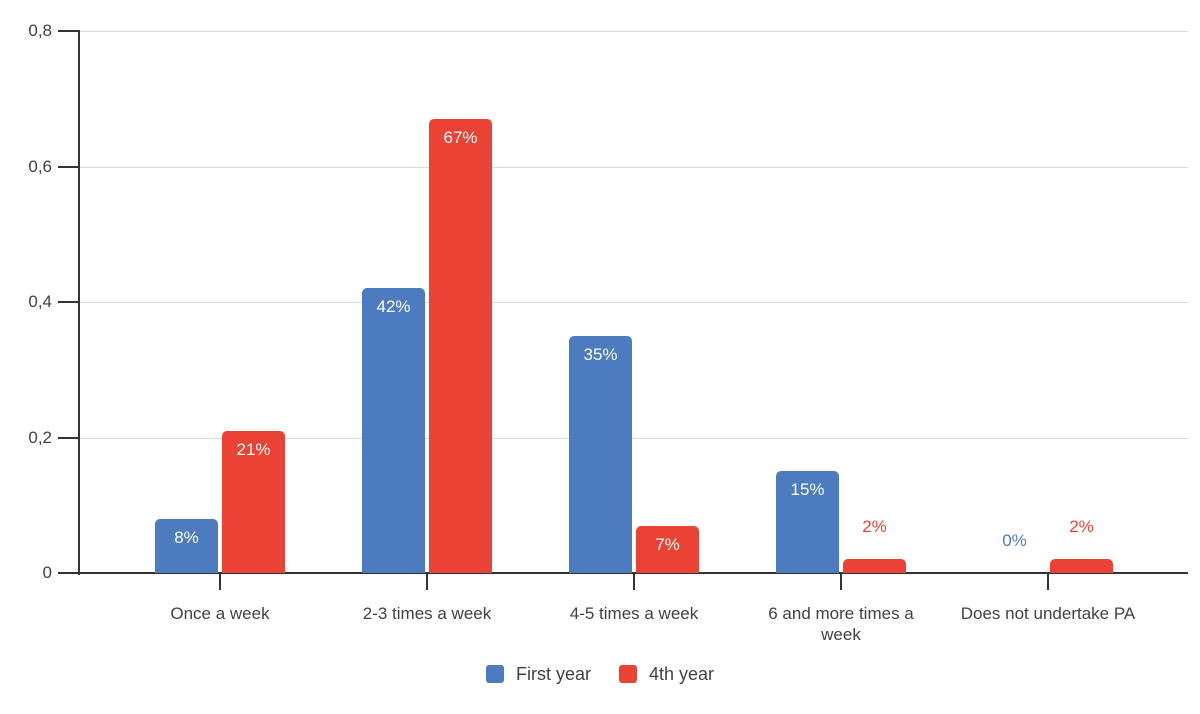  Describe the element at coordinates (40, 301) in the screenshot. I see `y-tick-label: 0,4` at that location.